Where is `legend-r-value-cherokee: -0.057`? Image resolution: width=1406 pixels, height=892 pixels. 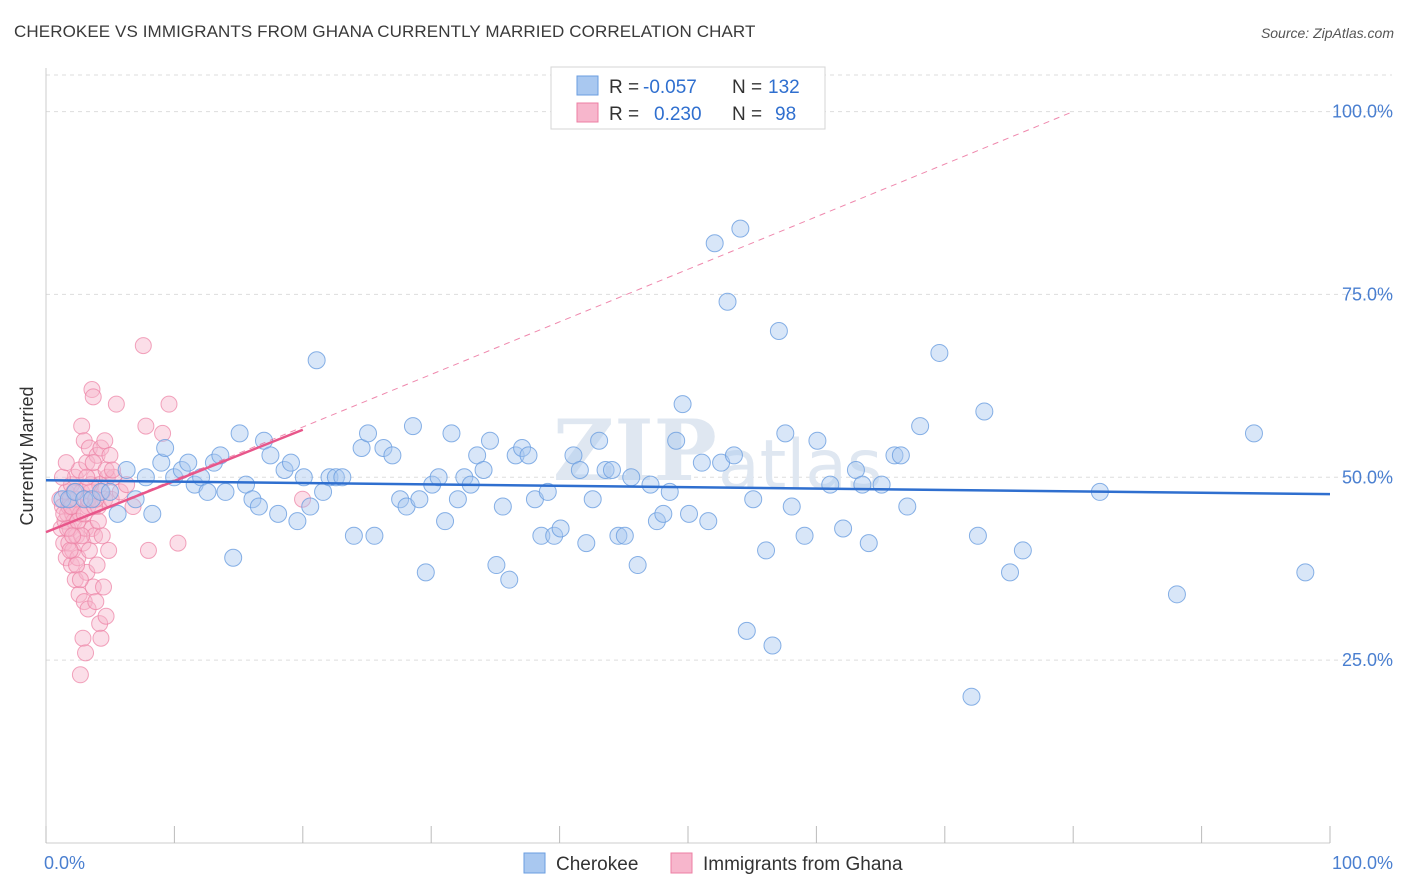 legend-r-value-cherokee: -0.057 is located at coordinates (670, 87).